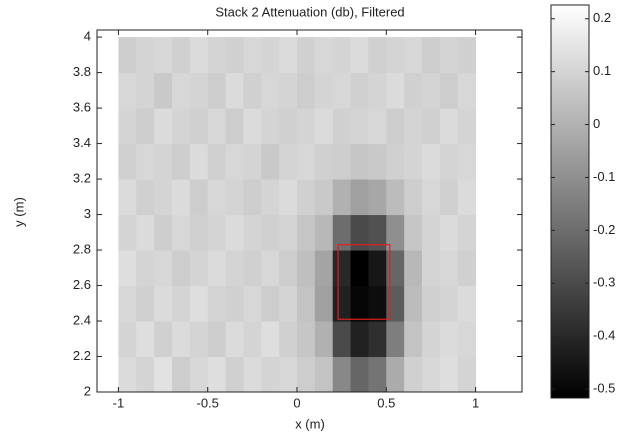  I want to click on y-tick-label: 4, so click(87, 36).